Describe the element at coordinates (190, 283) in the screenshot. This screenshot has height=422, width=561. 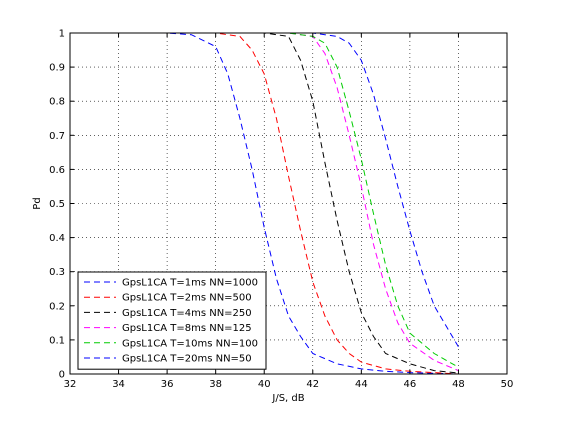
I see `legend-entry: GpsL1CA T=1ms NN=1000` at that location.